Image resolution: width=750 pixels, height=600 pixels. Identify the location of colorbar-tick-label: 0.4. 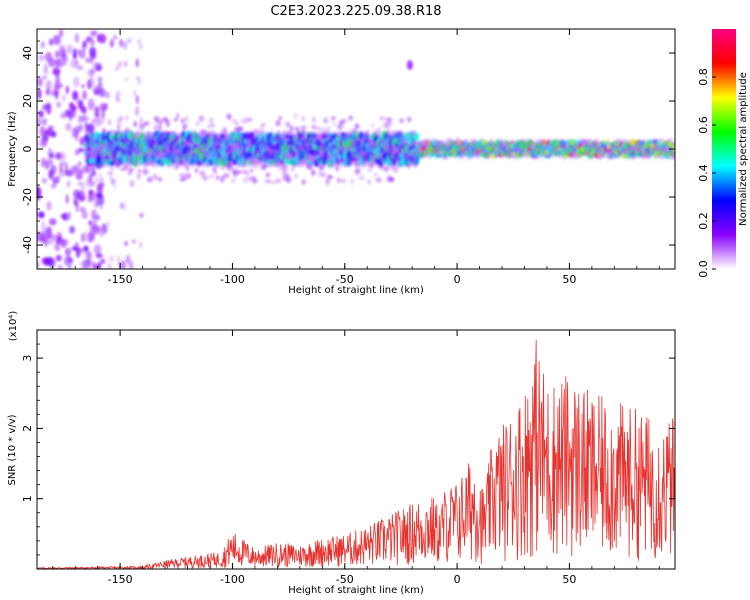
(703, 173).